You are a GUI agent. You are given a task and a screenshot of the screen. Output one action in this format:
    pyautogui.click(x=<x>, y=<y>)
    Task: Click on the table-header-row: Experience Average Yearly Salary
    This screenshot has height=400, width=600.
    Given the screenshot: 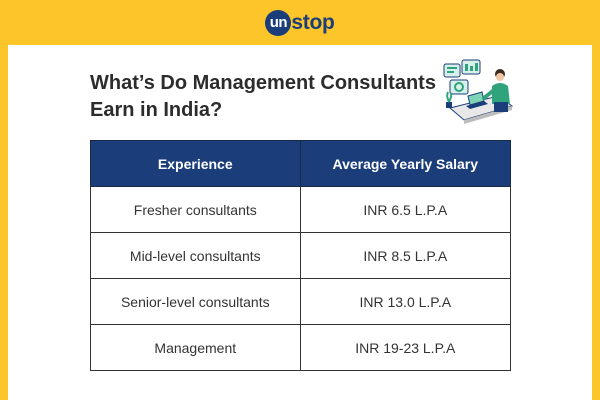 What is the action you would take?
    pyautogui.click(x=301, y=163)
    